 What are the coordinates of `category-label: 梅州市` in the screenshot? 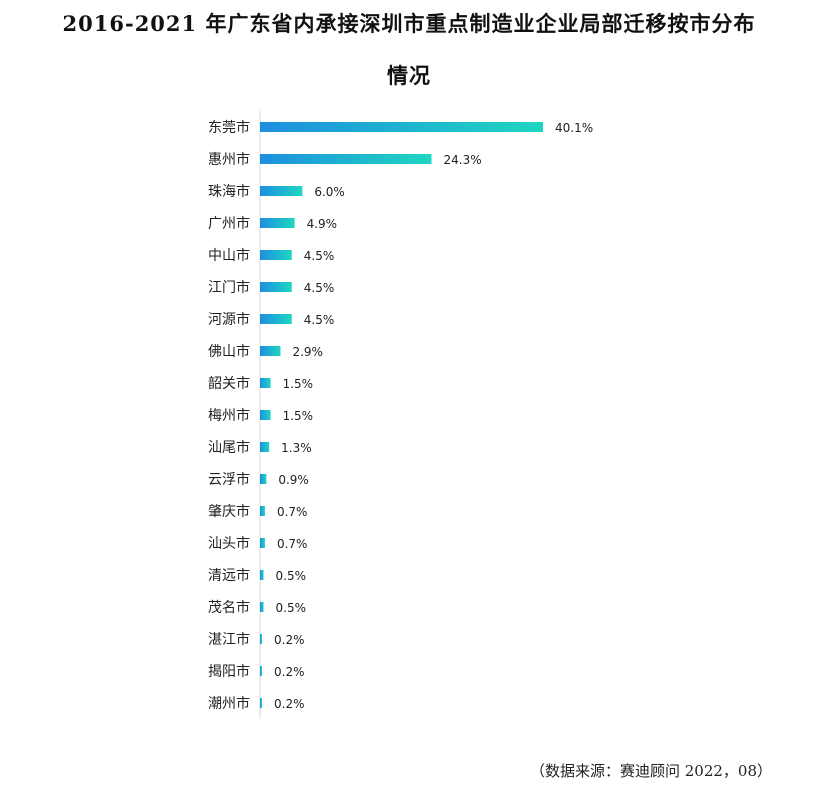 It's located at (229, 415).